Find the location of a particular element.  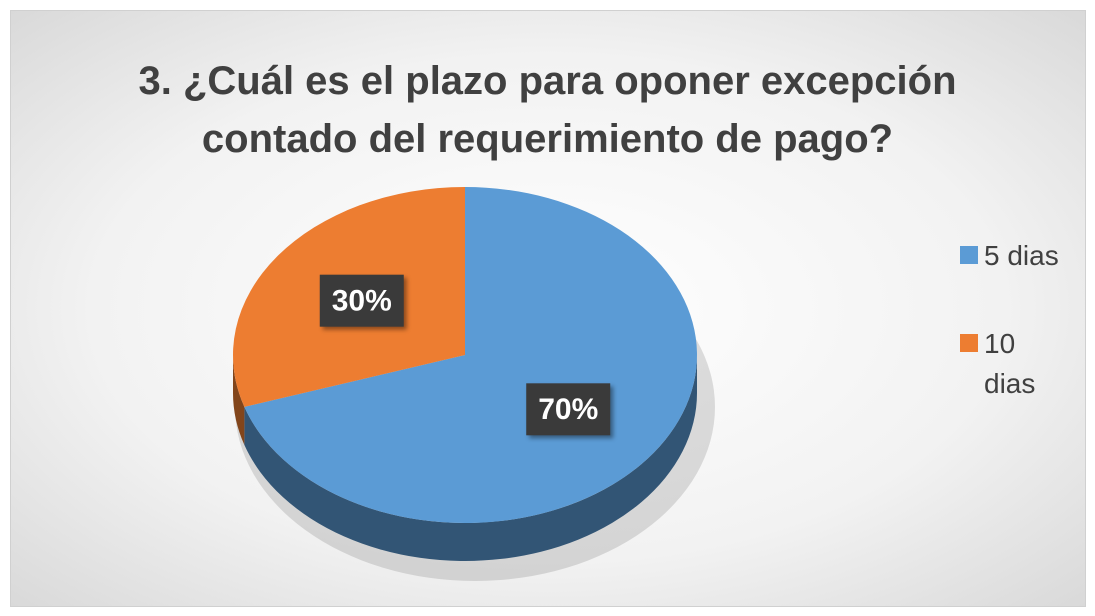

data-label: 30% is located at coordinates (362, 301).